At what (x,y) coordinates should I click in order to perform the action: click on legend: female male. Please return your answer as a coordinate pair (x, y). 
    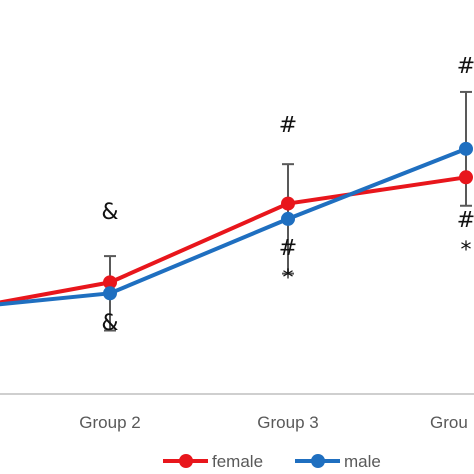
    Looking at the image, I should click on (272, 461).